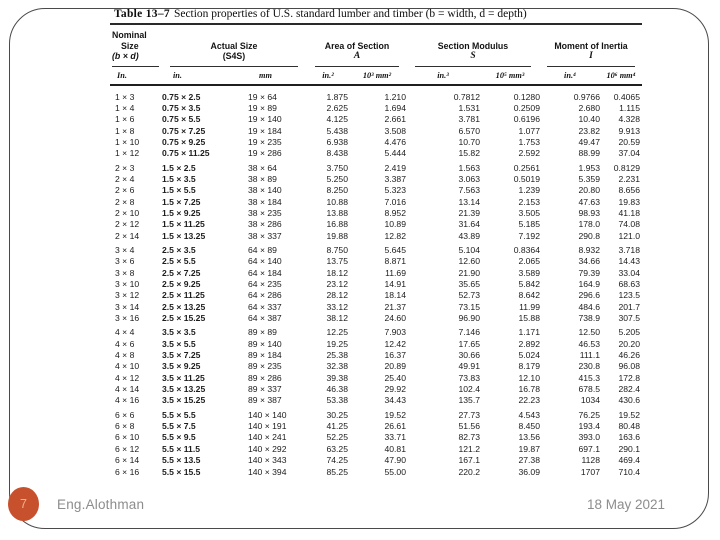 The image size is (720, 540). Describe the element at coordinates (127, 306) in the screenshot. I see `table-cell: 3 × 14` at that location.